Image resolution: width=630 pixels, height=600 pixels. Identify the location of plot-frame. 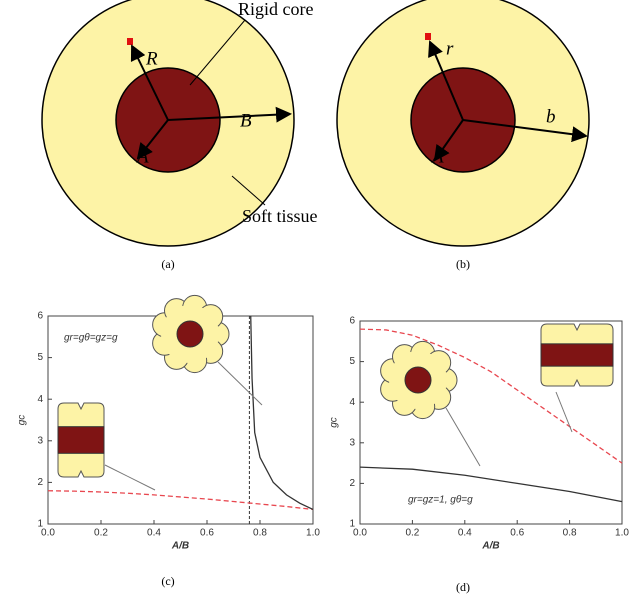
(491, 422).